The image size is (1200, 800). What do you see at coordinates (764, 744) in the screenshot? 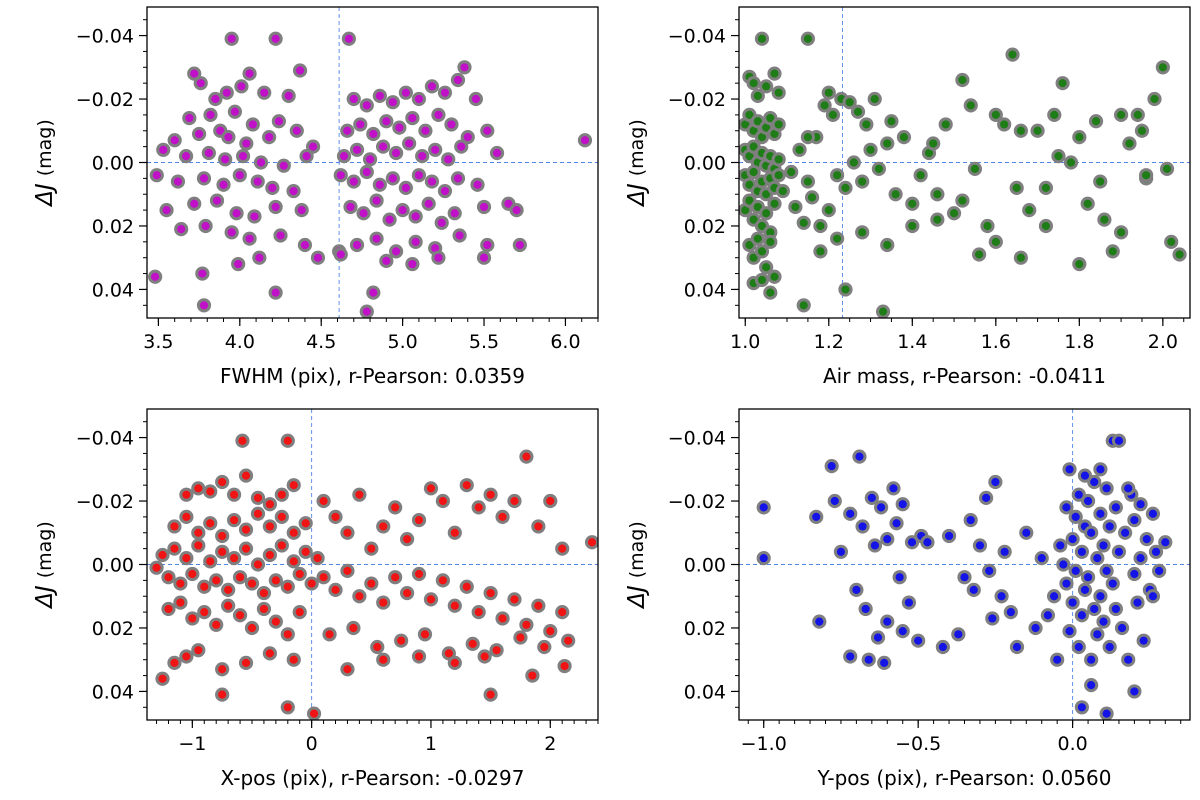
I see `x-tick-label: −1.0` at bounding box center [764, 744].